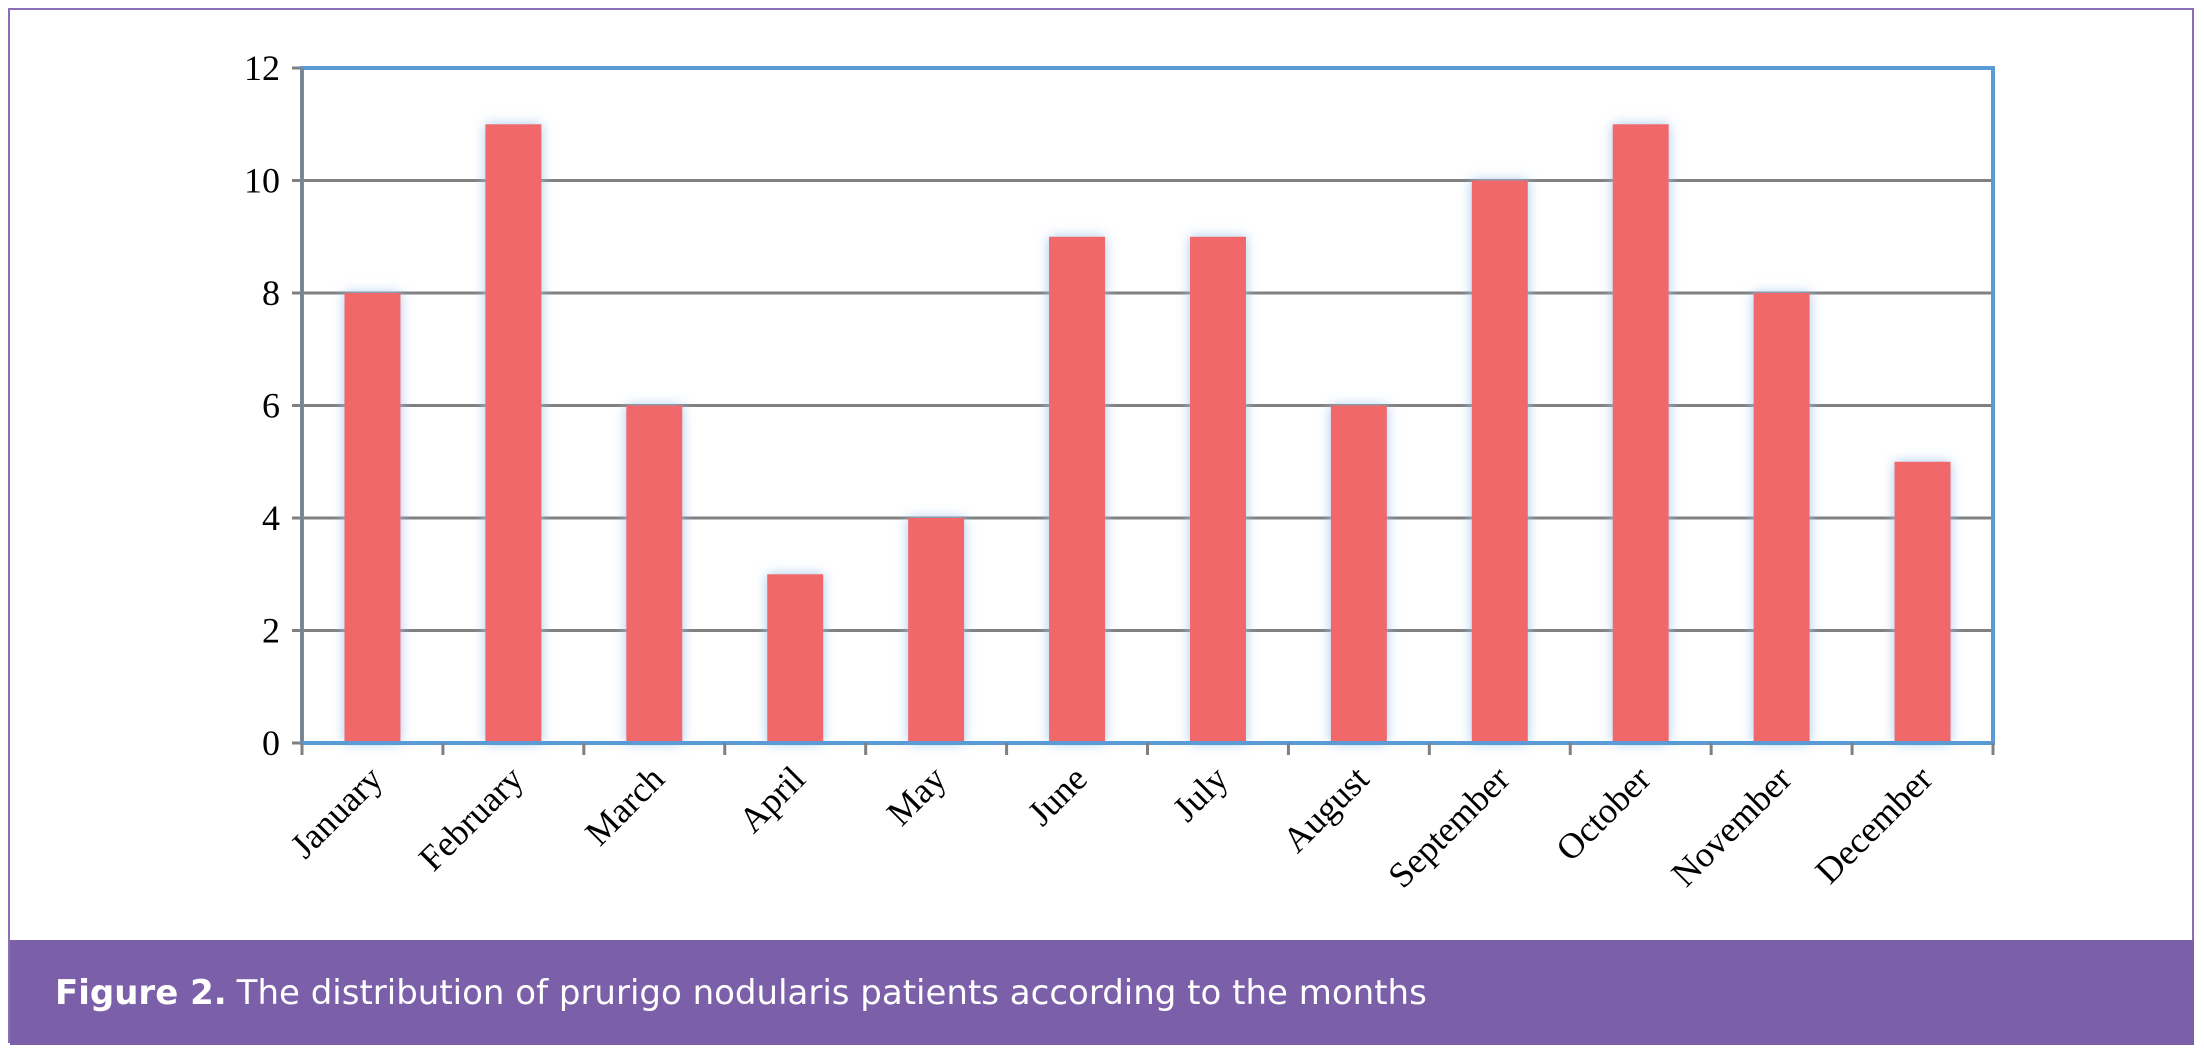 This screenshot has width=2204, height=1051. Describe the element at coordinates (262, 68) in the screenshot. I see `y-tick-label: 12` at that location.